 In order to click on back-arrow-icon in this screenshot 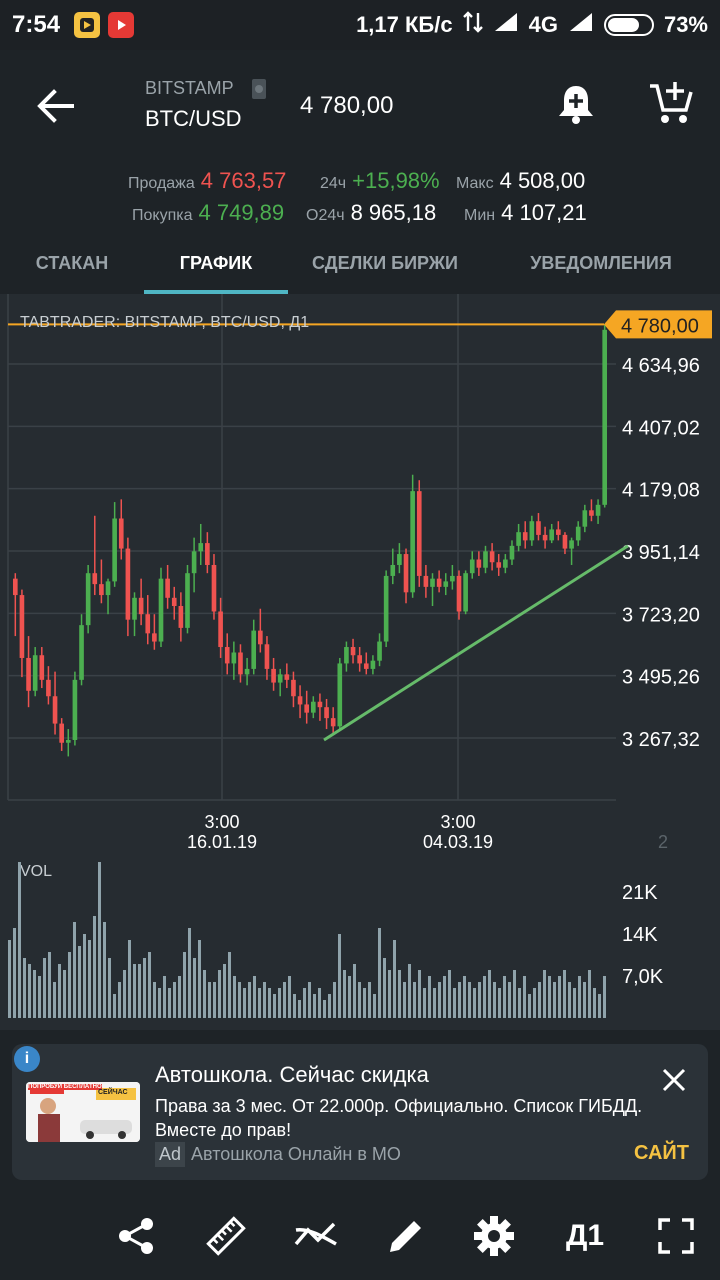, I will do `click(56, 106)`.